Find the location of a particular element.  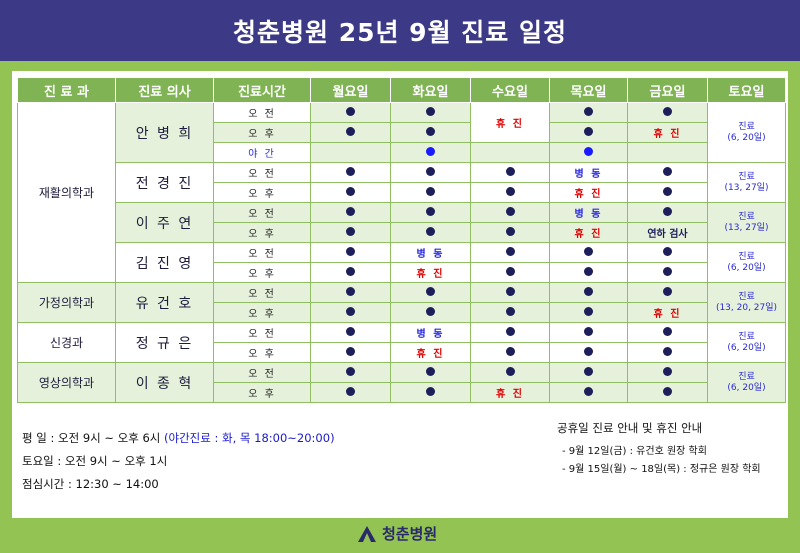

exam-note: 연하 검사 is located at coordinates (667, 232).